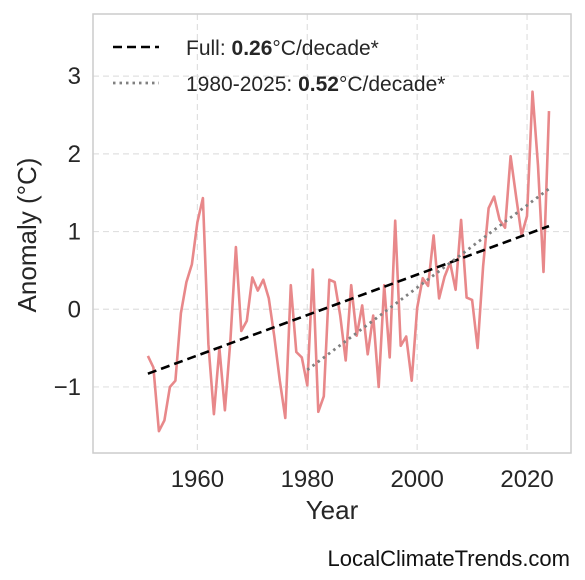 The image size is (585, 580). Describe the element at coordinates (74, 76) in the screenshot. I see `y-tick-label: 3` at that location.